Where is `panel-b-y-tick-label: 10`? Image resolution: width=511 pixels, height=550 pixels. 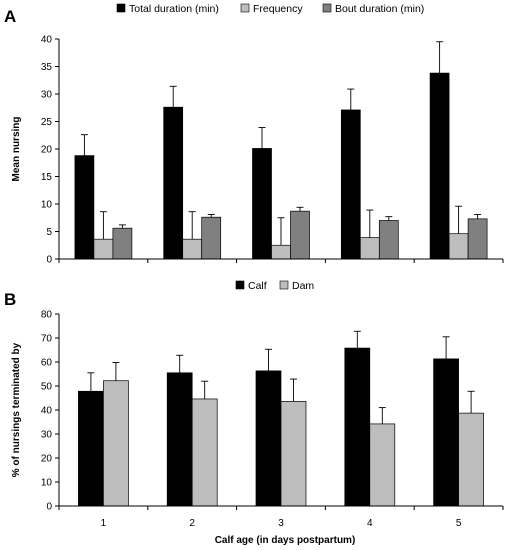 panel-b-y-tick-label: 10 is located at coordinates (47, 483).